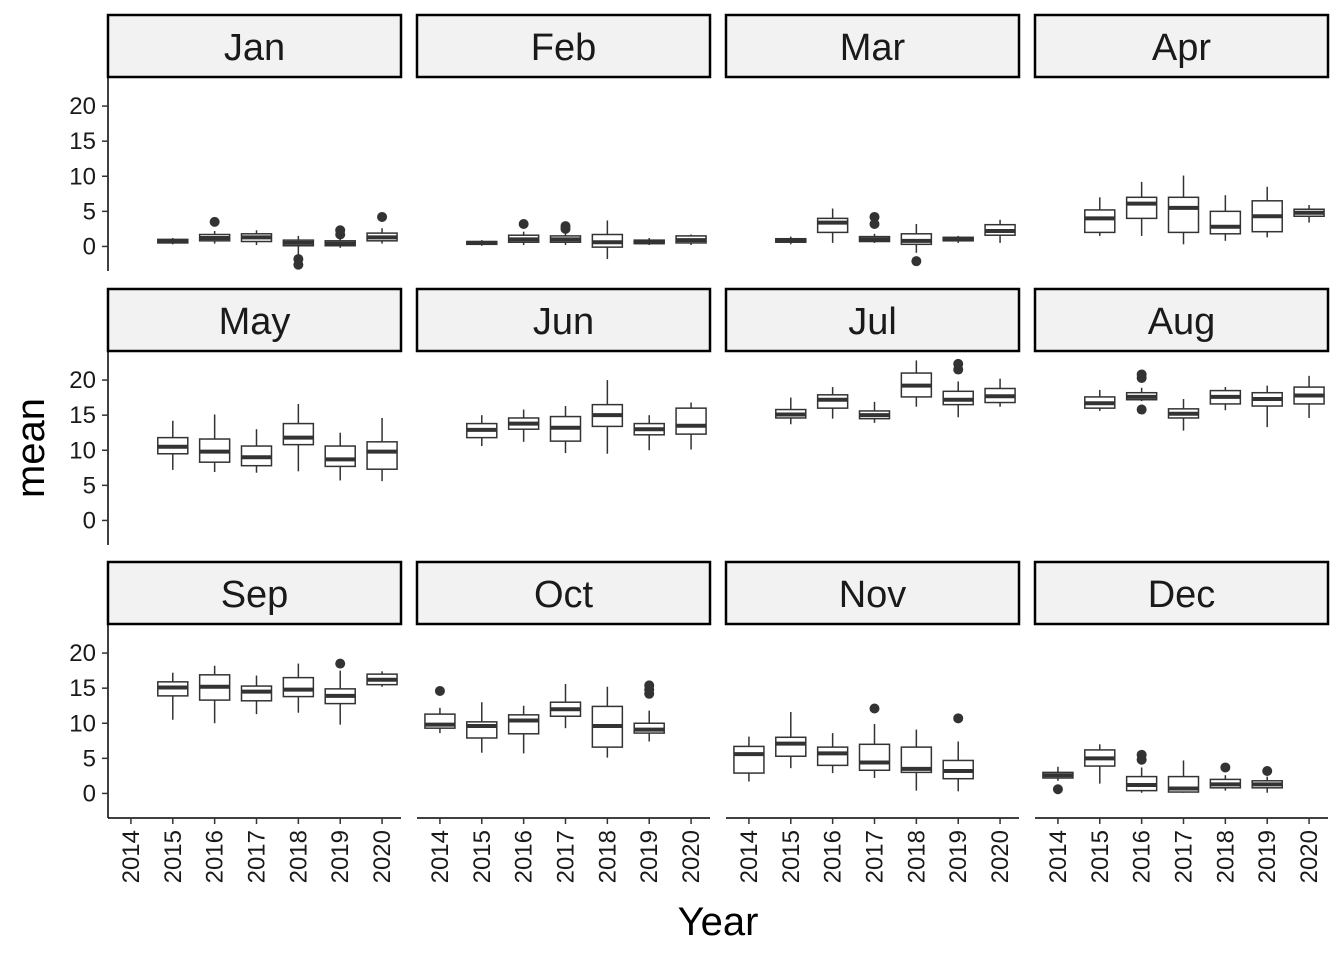 This screenshot has height=960, width=1344. I want to click on facet-strip-label: Aug, so click(1182, 322).